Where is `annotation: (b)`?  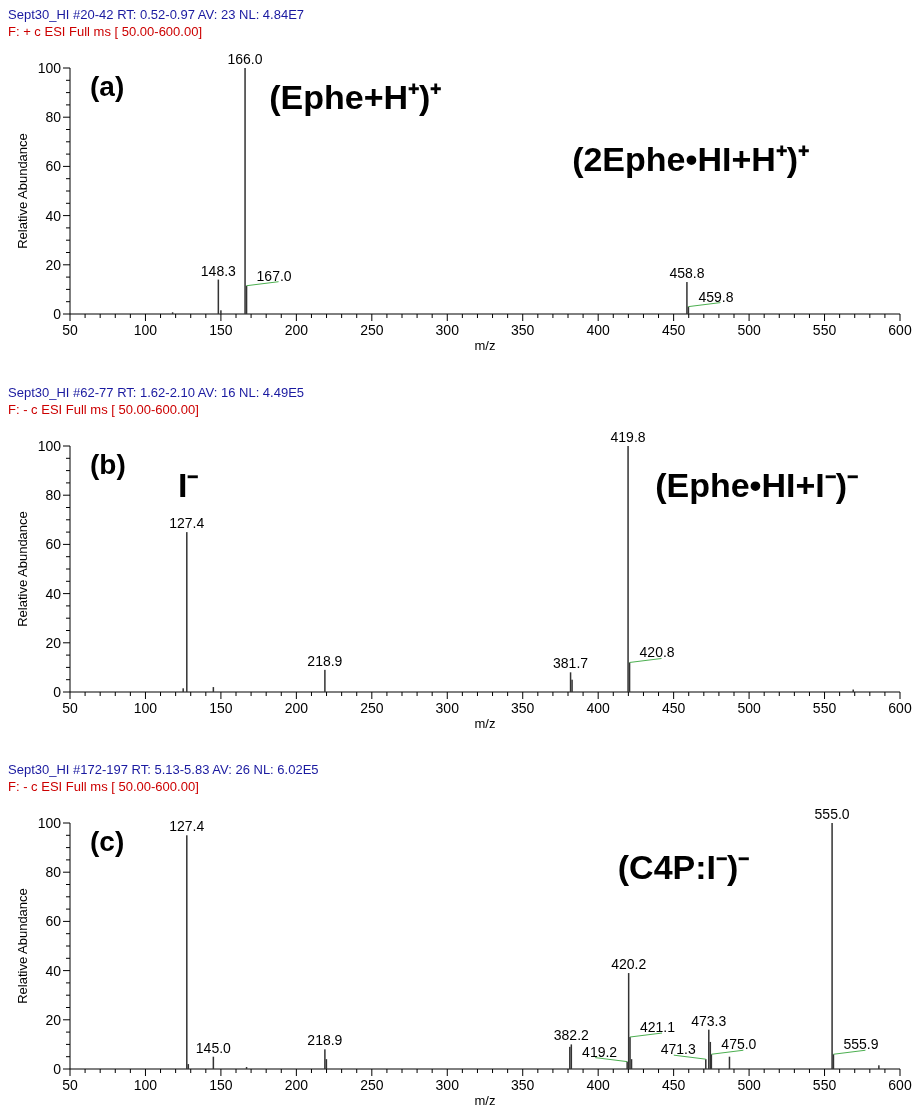 annotation: (b) is located at coordinates (108, 464).